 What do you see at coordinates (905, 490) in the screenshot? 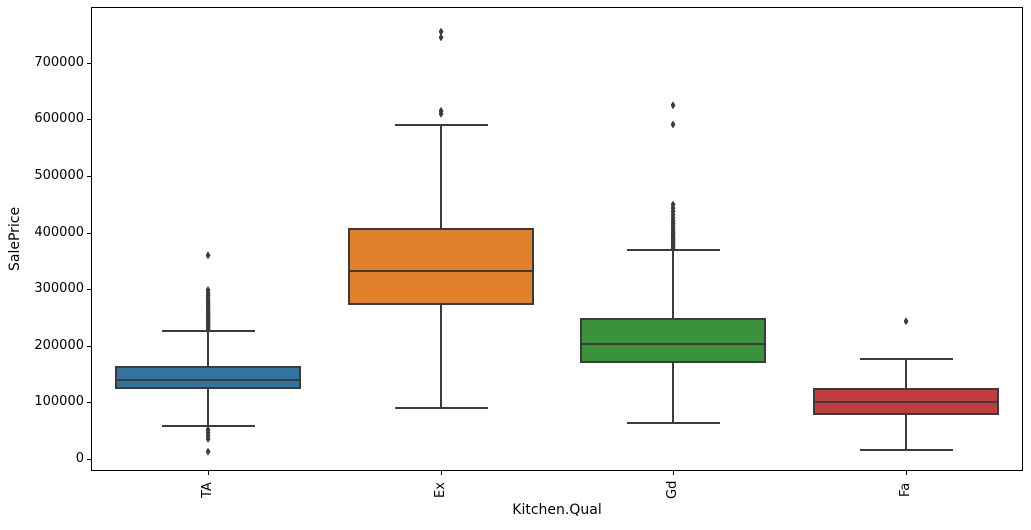
I see `x-tick-label-Fa: Fa` at bounding box center [905, 490].